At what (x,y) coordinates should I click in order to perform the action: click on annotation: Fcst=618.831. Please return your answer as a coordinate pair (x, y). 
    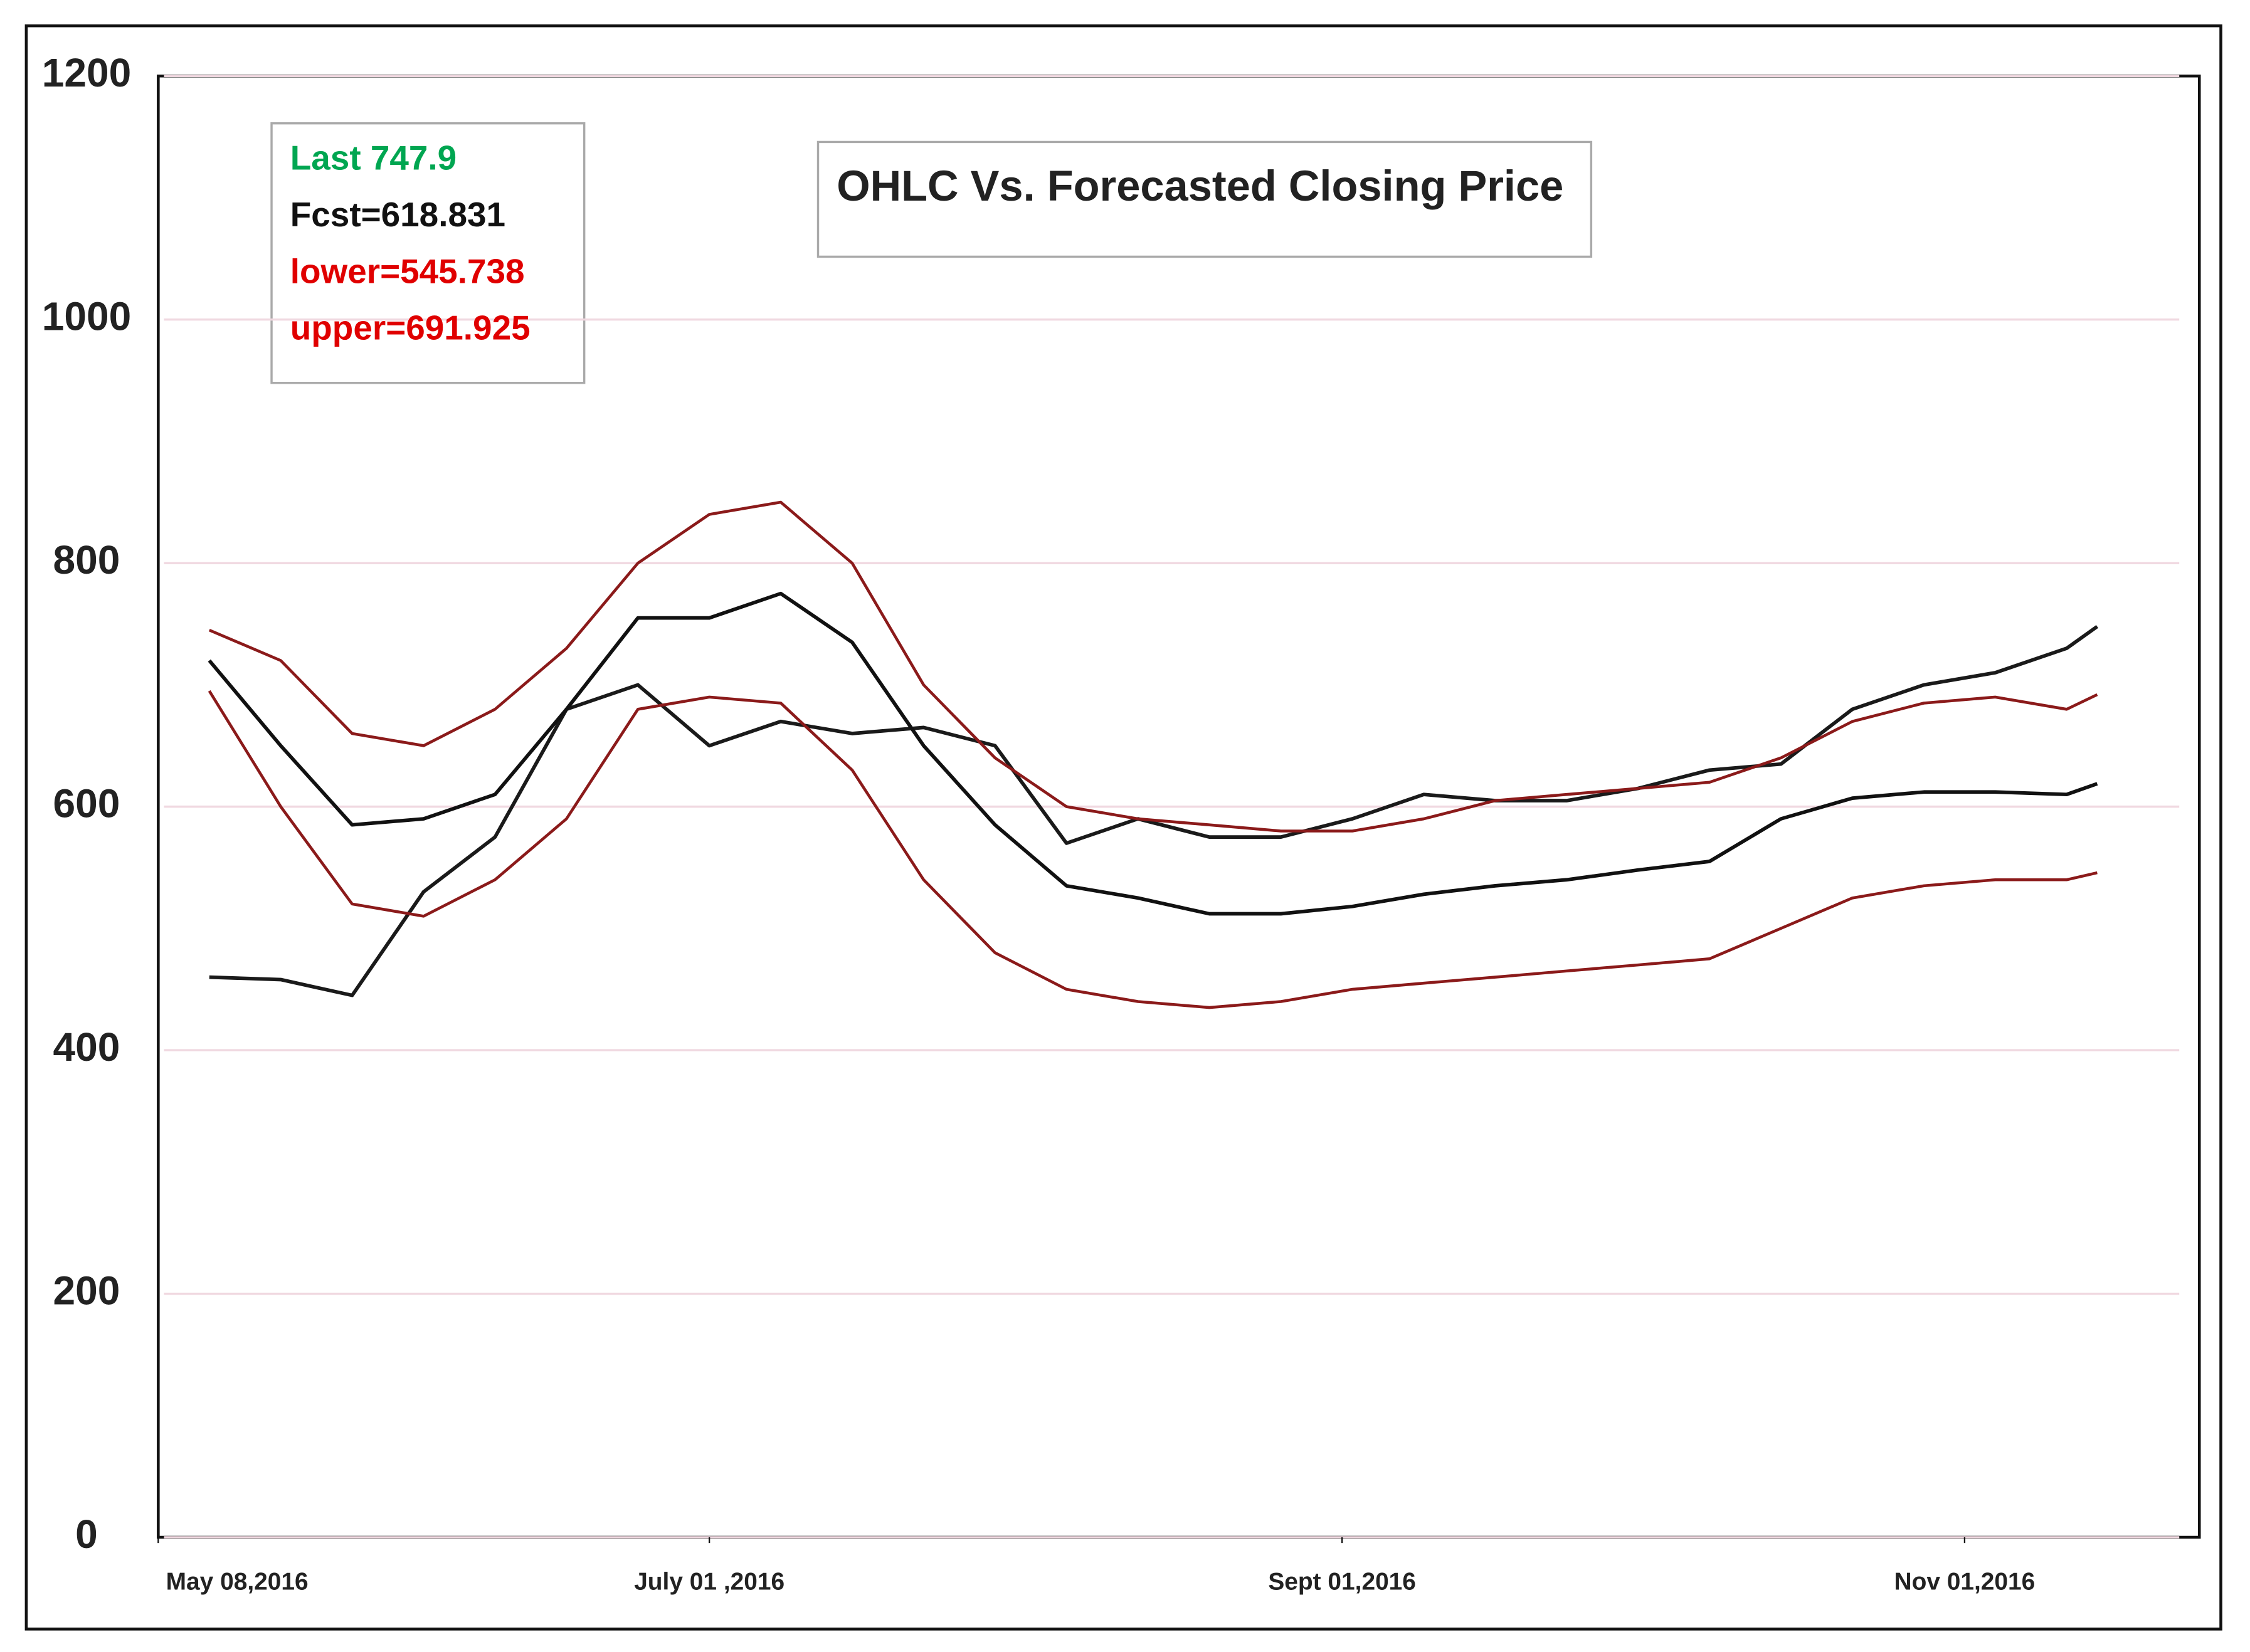
    Looking at the image, I should click on (397, 214).